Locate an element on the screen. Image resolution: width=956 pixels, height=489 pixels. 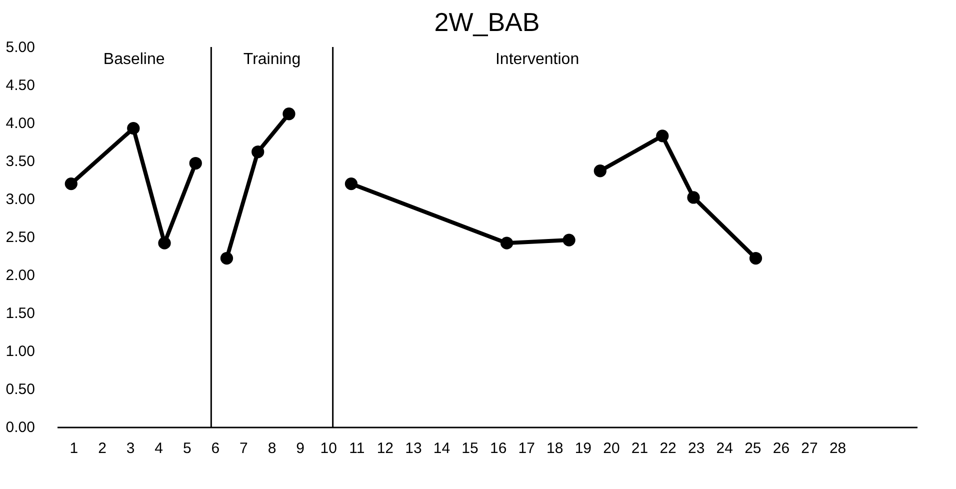
y-tick-label: 5.00 is located at coordinates (20, 47).